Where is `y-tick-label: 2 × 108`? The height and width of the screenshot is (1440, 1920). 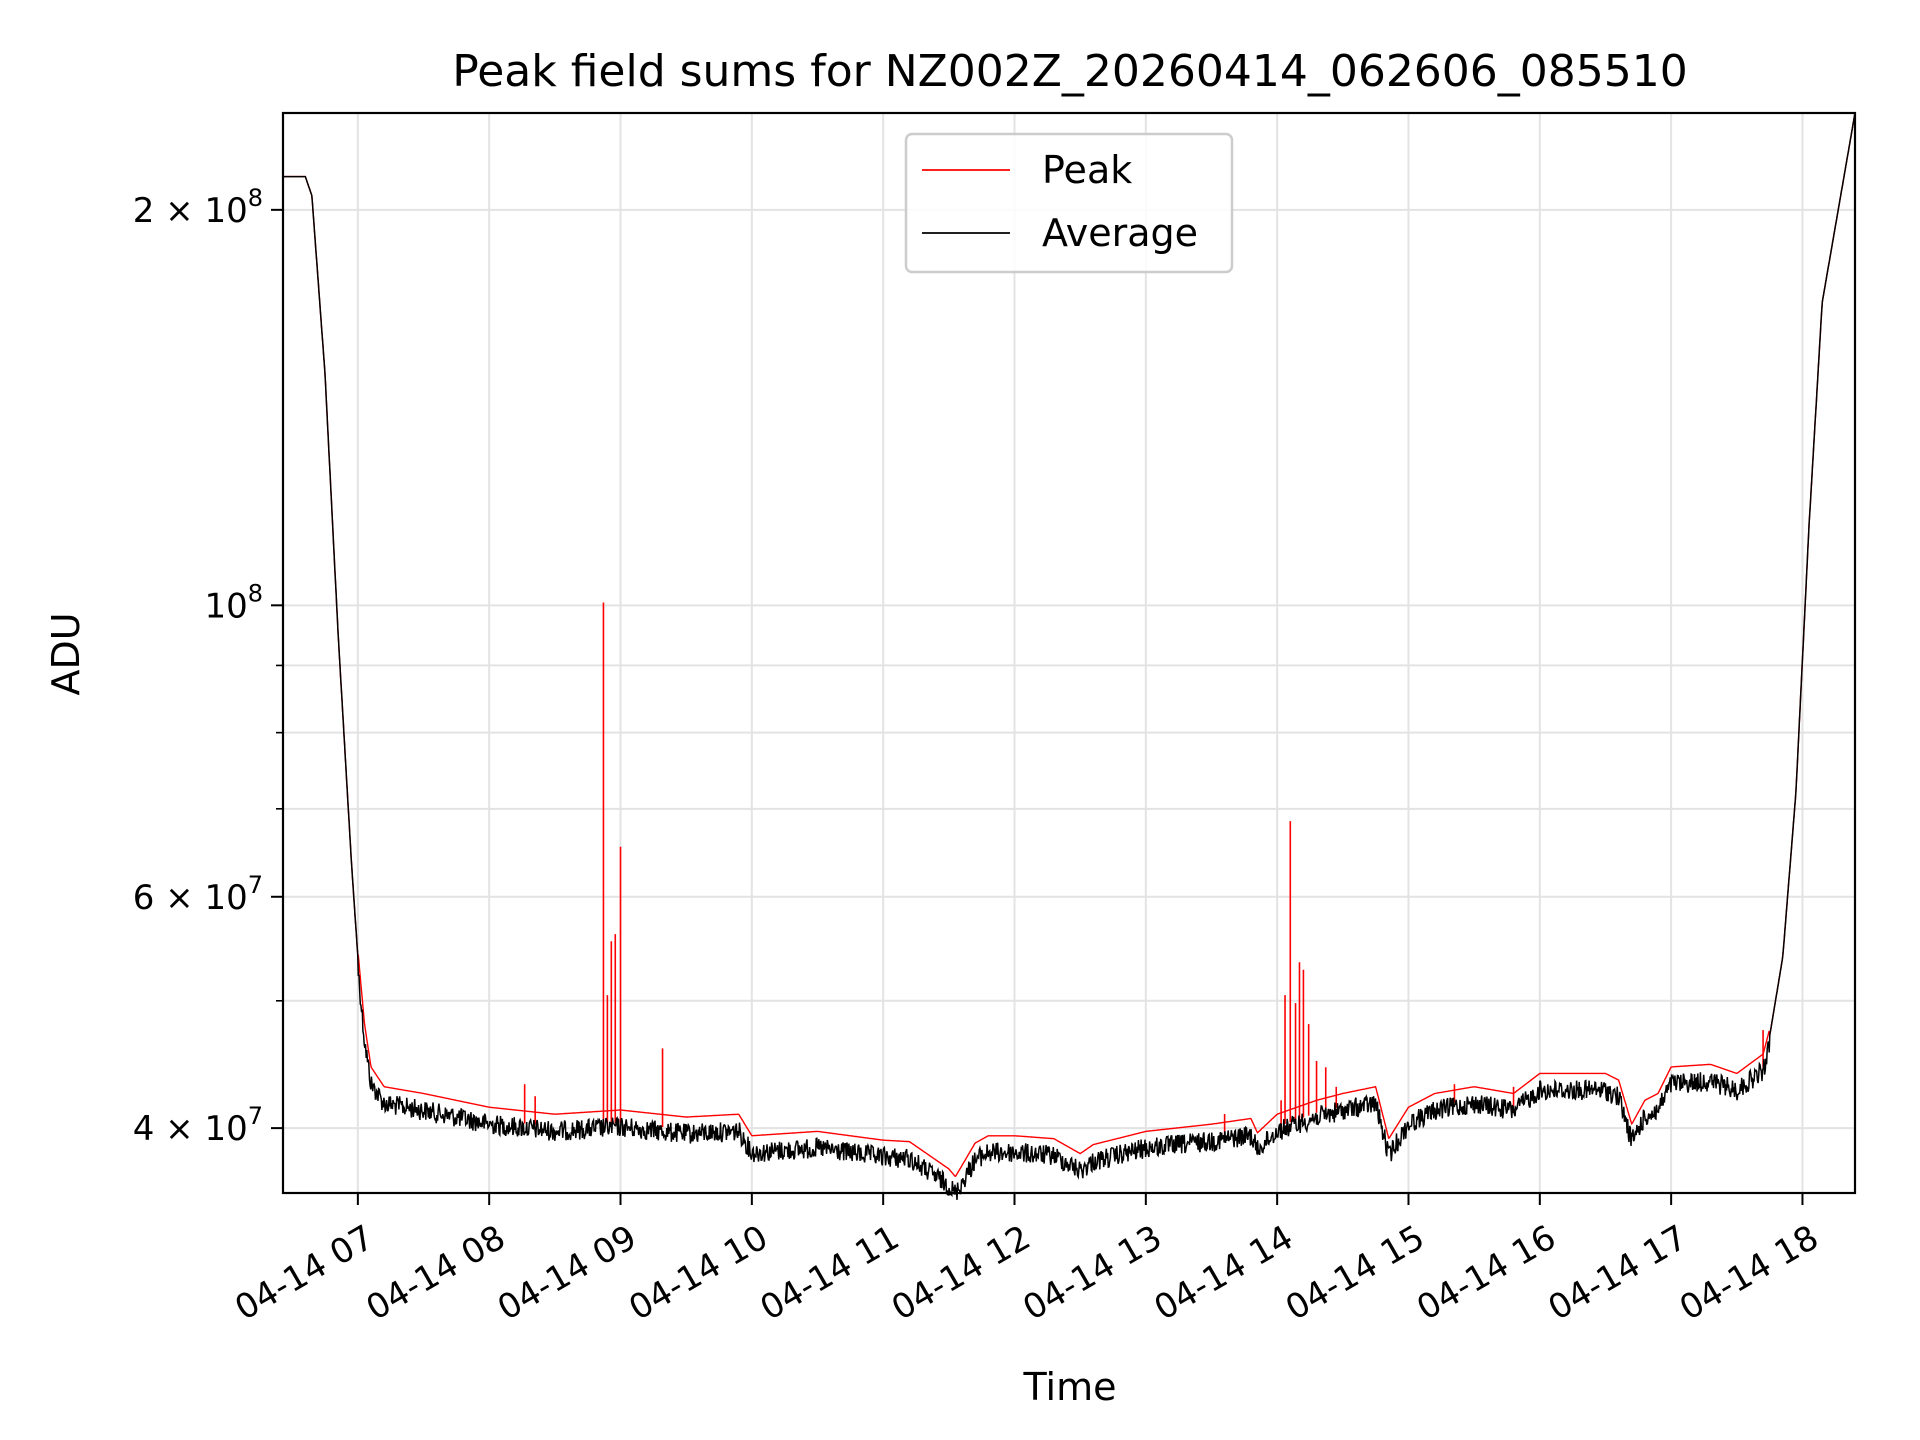 y-tick-label: 2 × 108 is located at coordinates (198, 207).